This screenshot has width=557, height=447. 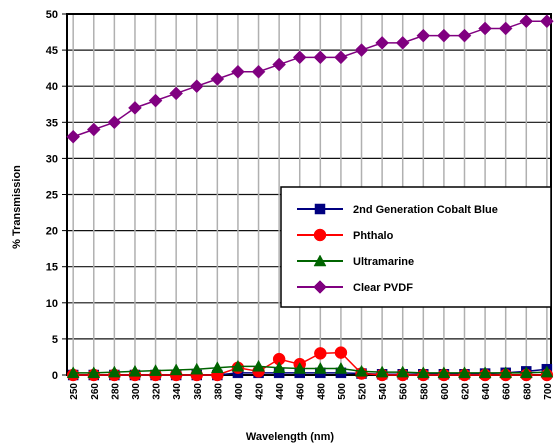 What do you see at coordinates (465, 391) in the screenshot?
I see `x-tick-label: 620` at bounding box center [465, 391].